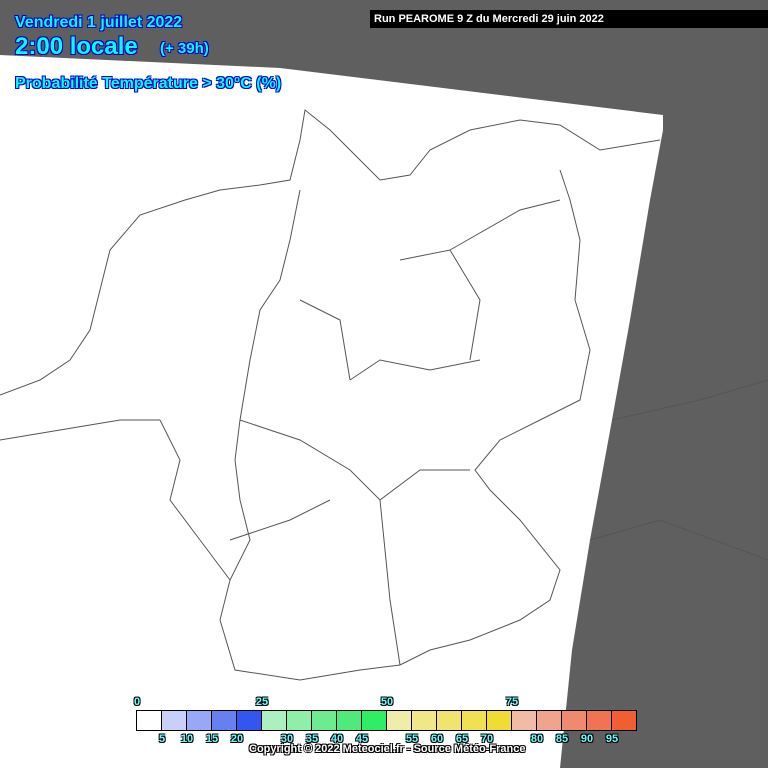 The image size is (768, 768). What do you see at coordinates (612, 739) in the screenshot?
I see `legend-label-bottom: 95` at bounding box center [612, 739].